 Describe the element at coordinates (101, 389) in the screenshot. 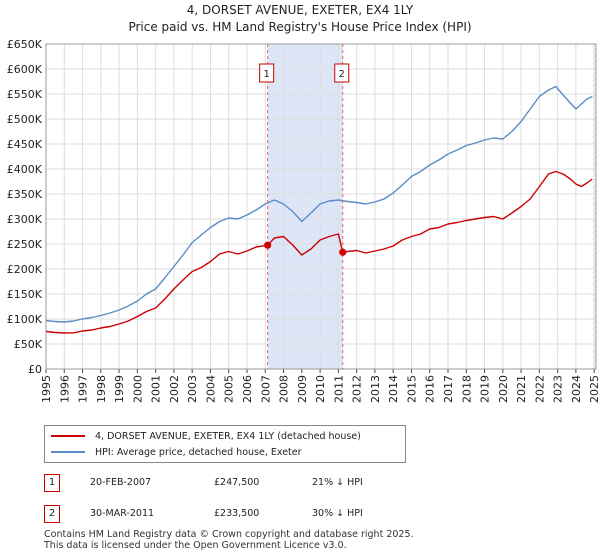

I see `x-tick-label: 1998` at that location.